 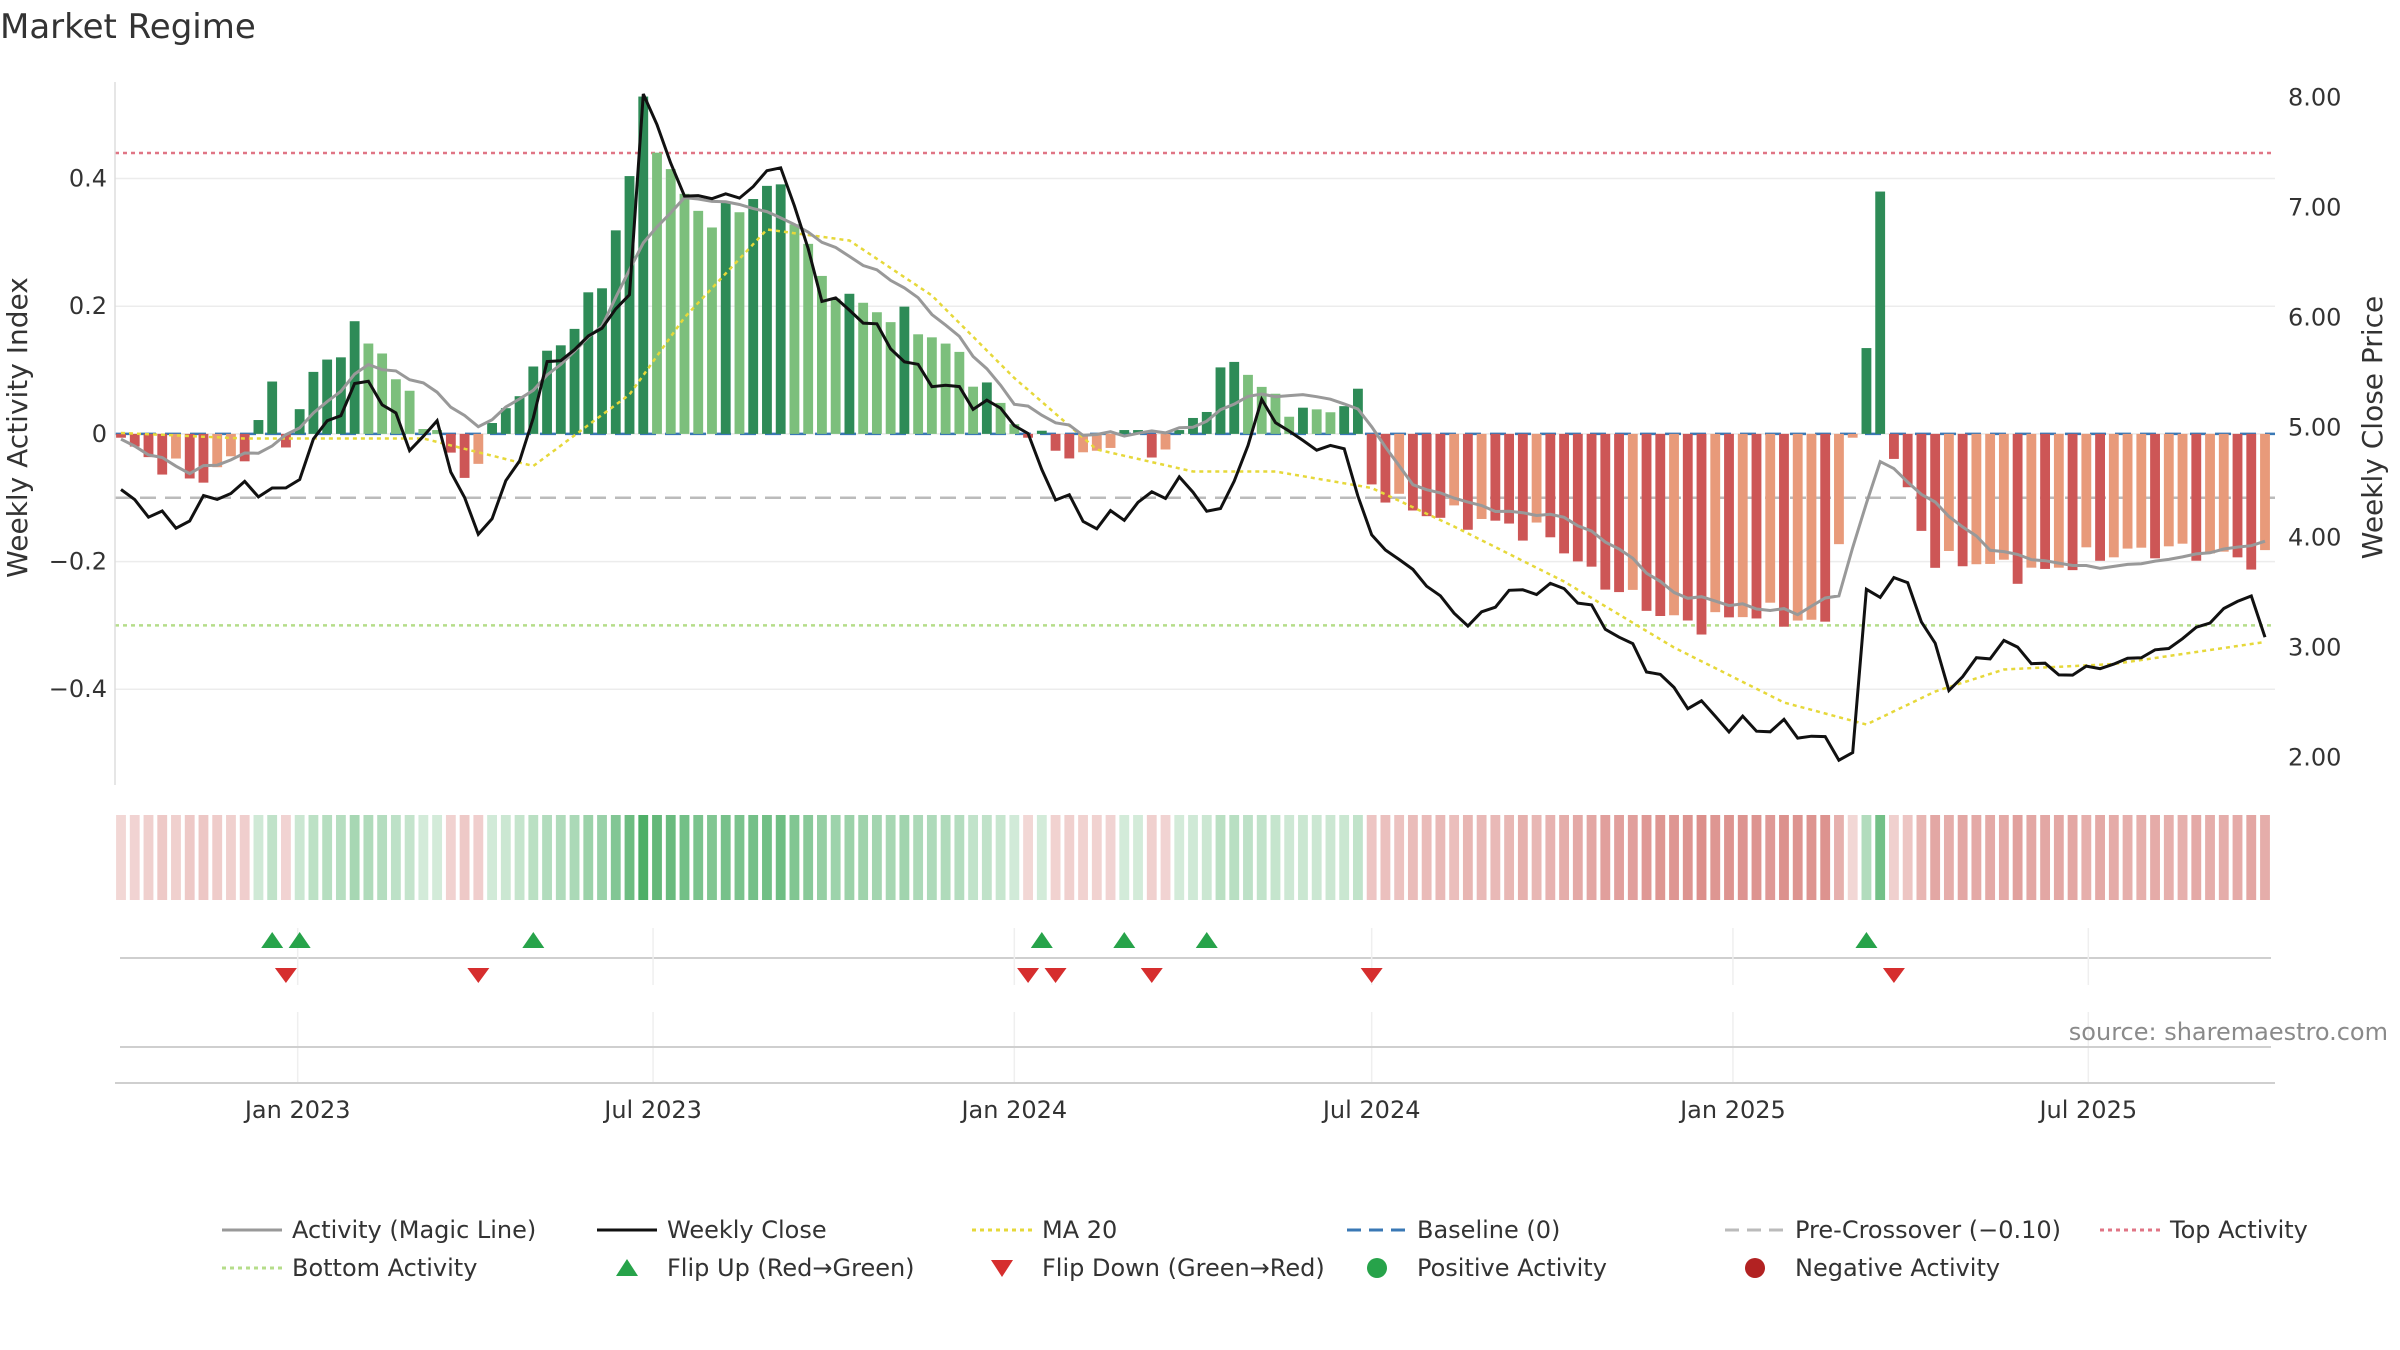 I want to click on legend-item: Positive Activity, so click(x=1487, y=1268).